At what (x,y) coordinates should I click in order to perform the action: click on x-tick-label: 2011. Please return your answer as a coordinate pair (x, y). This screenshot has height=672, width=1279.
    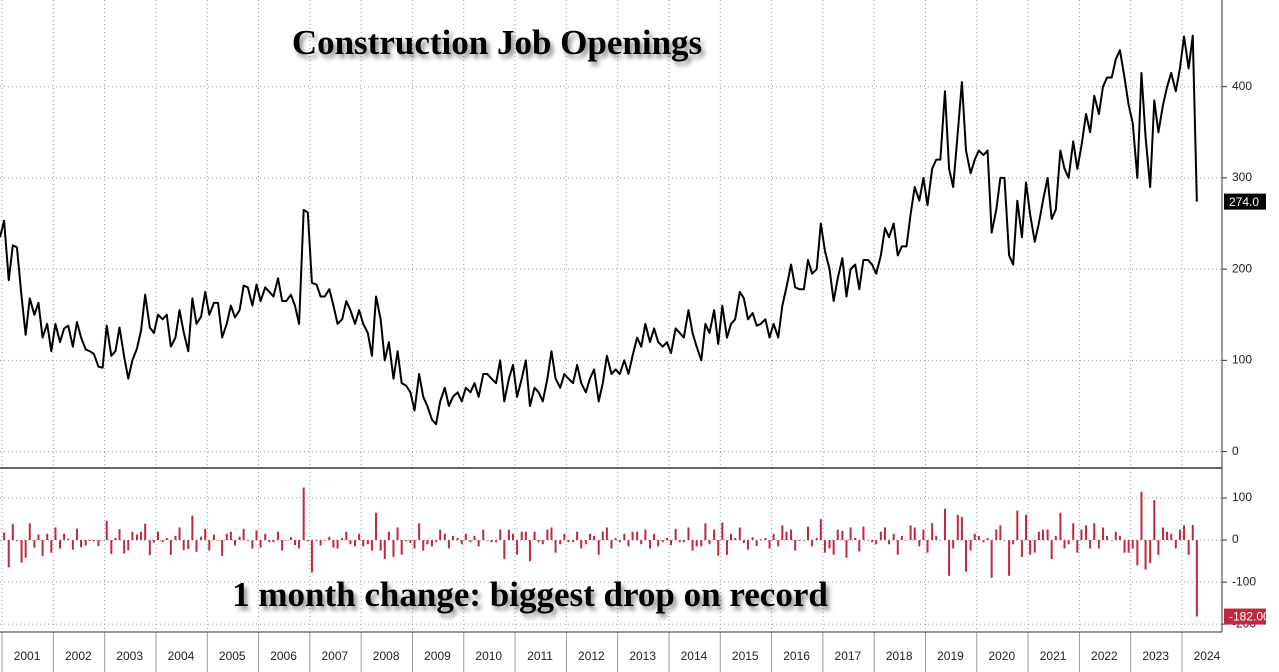
    Looking at the image, I should click on (540, 656).